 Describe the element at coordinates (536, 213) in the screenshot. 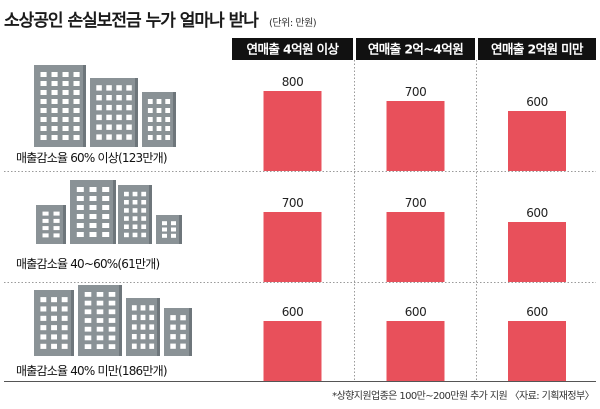

I see `value-label-row2-col3: 600` at that location.